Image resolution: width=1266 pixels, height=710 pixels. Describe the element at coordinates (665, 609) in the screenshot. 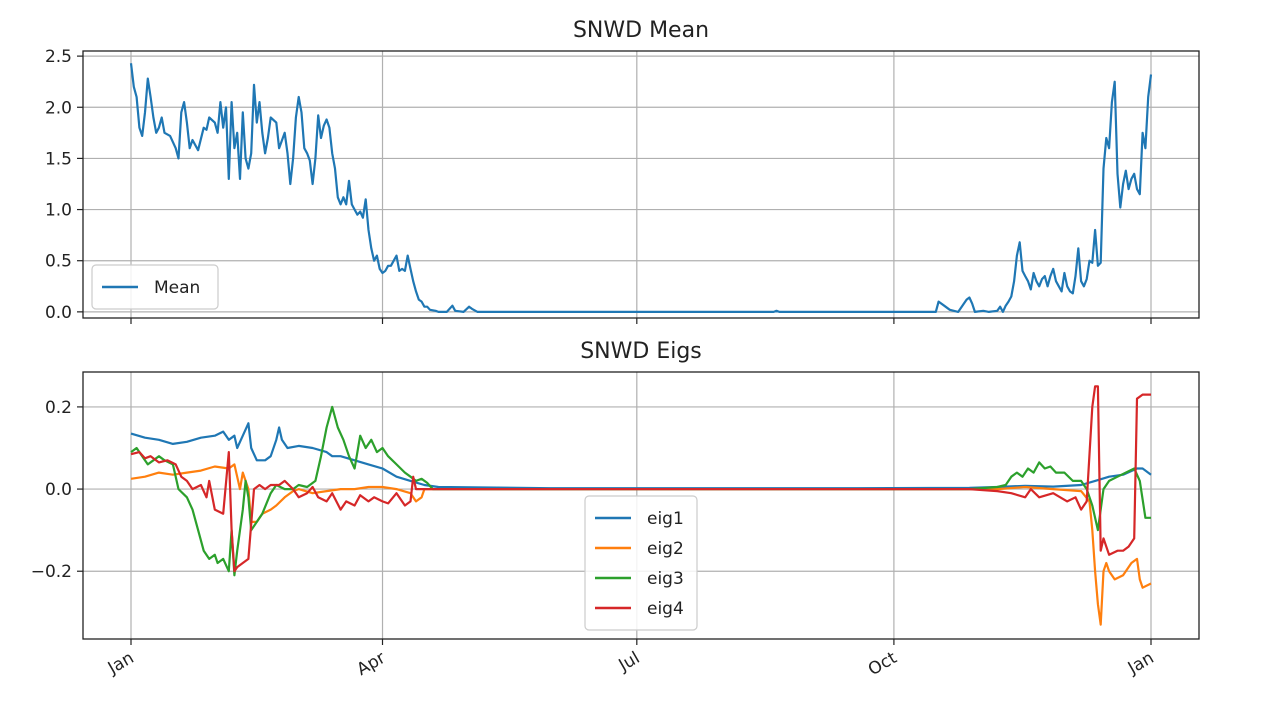

I see `legend-label-eig4: eig4` at that location.